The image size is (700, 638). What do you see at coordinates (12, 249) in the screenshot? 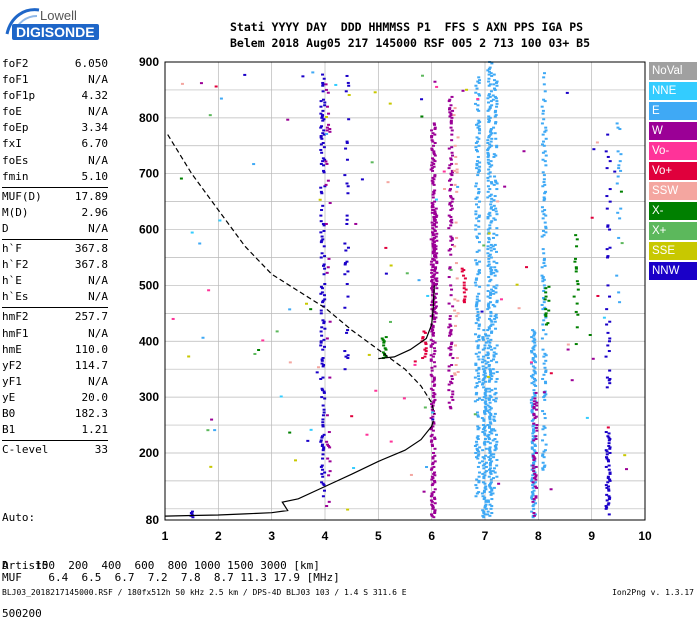
I see `param-label: h`F` at bounding box center [12, 249].